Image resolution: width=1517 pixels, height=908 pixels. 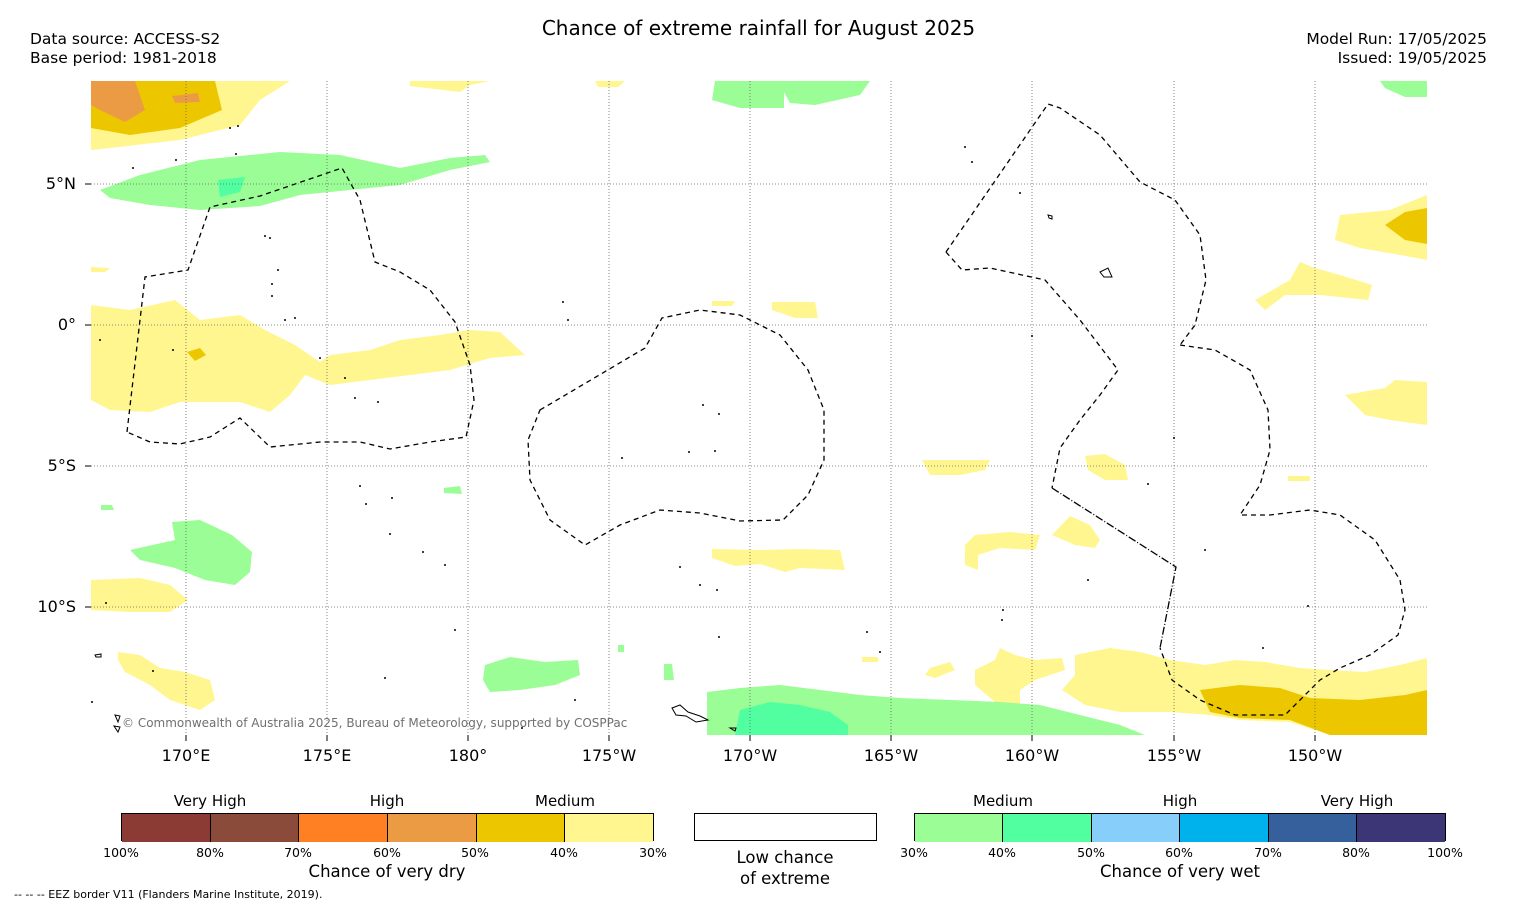 What do you see at coordinates (653, 852) in the screenshot?
I see `dry-tick: 30%` at bounding box center [653, 852].